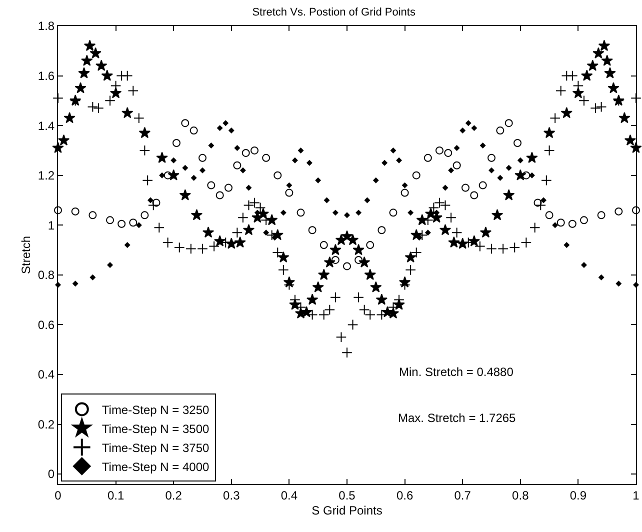 This screenshot has height=532, width=642. I want to click on y-tick-label: 0, so click(51, 474).